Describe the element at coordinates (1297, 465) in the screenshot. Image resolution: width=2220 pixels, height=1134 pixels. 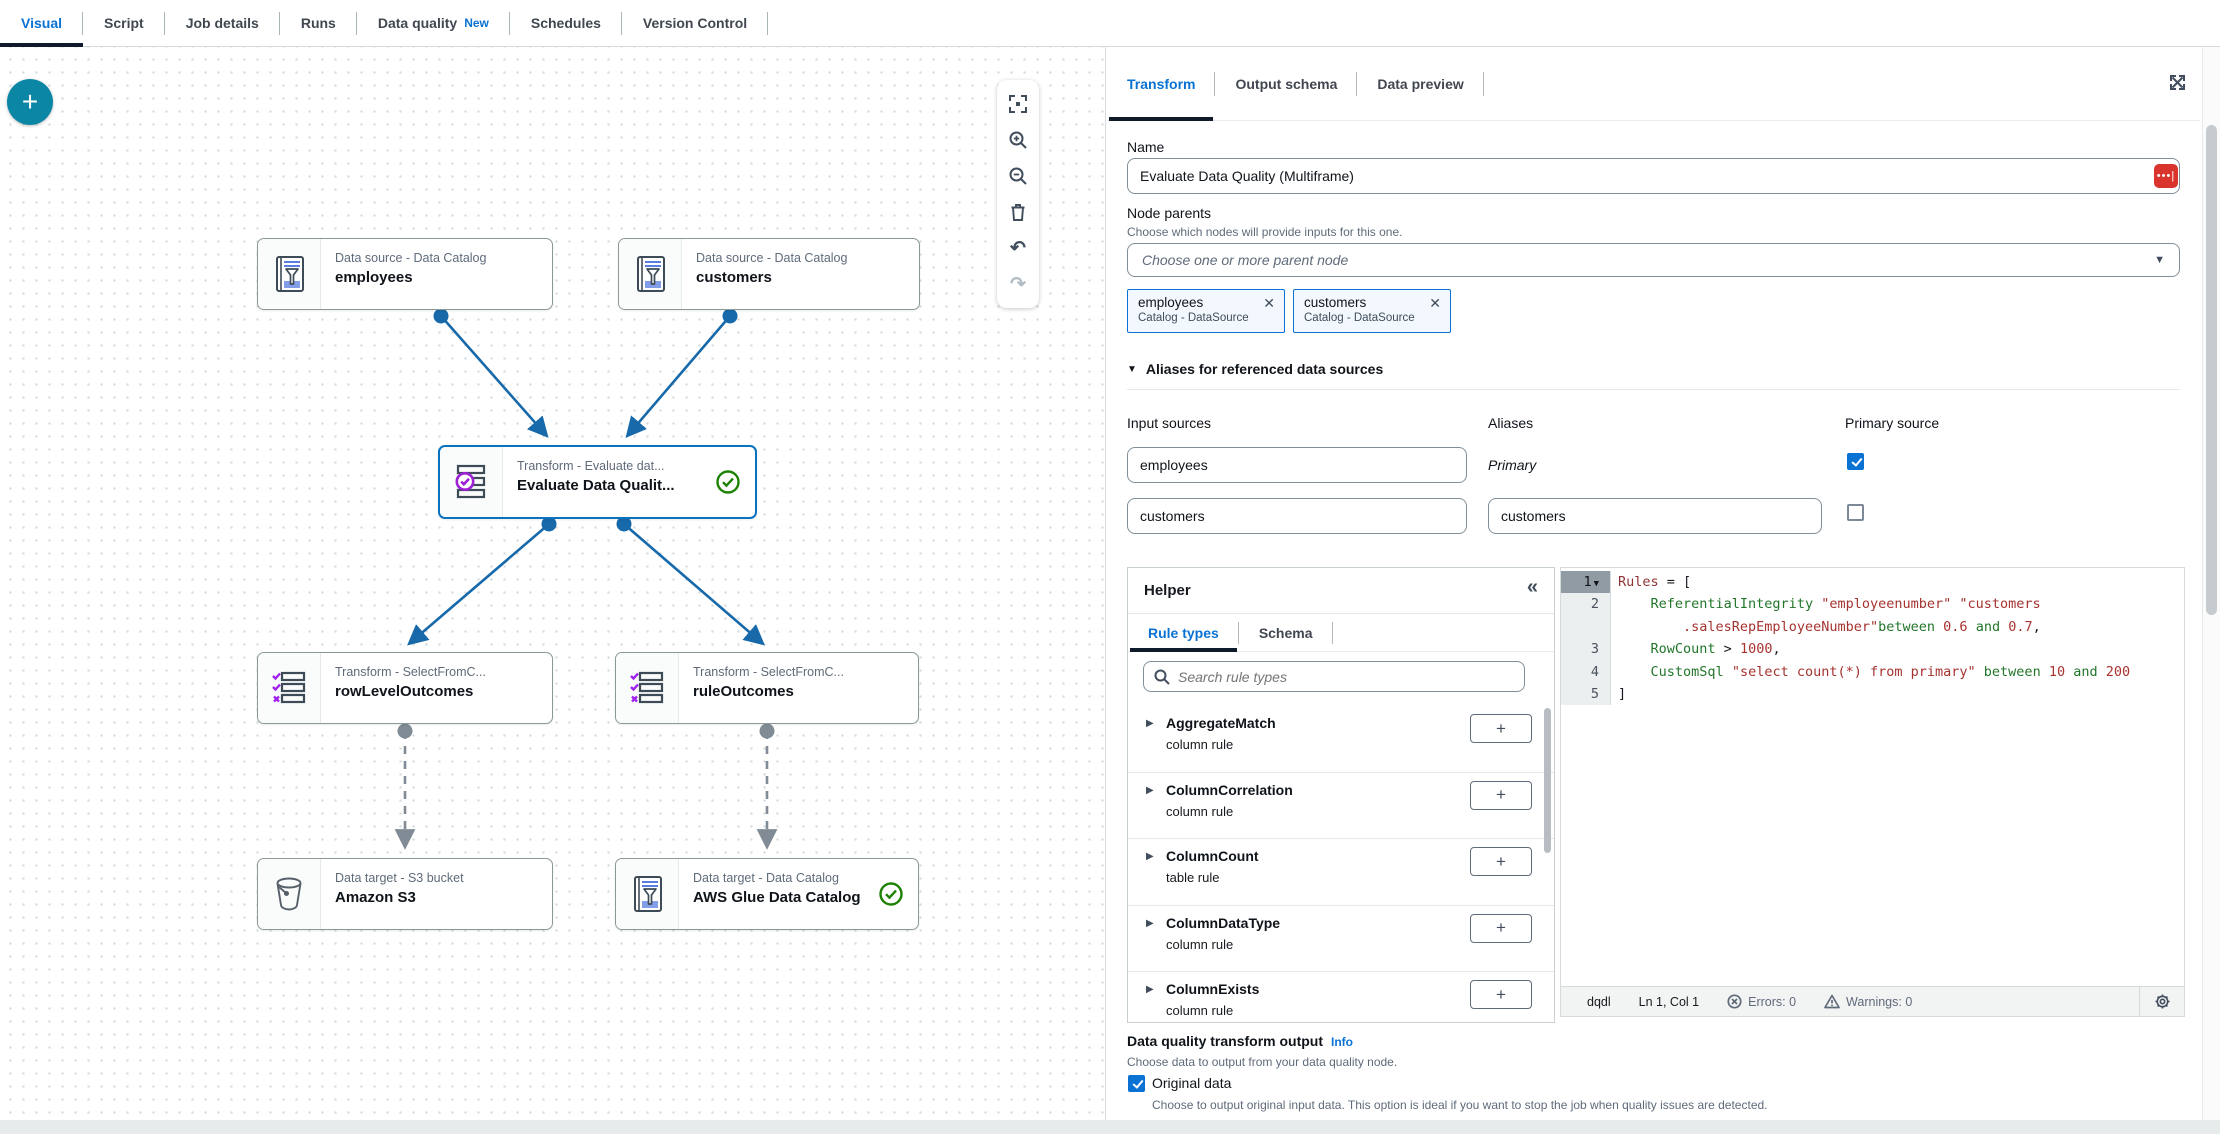
I see `input-source-field-employees` at that location.